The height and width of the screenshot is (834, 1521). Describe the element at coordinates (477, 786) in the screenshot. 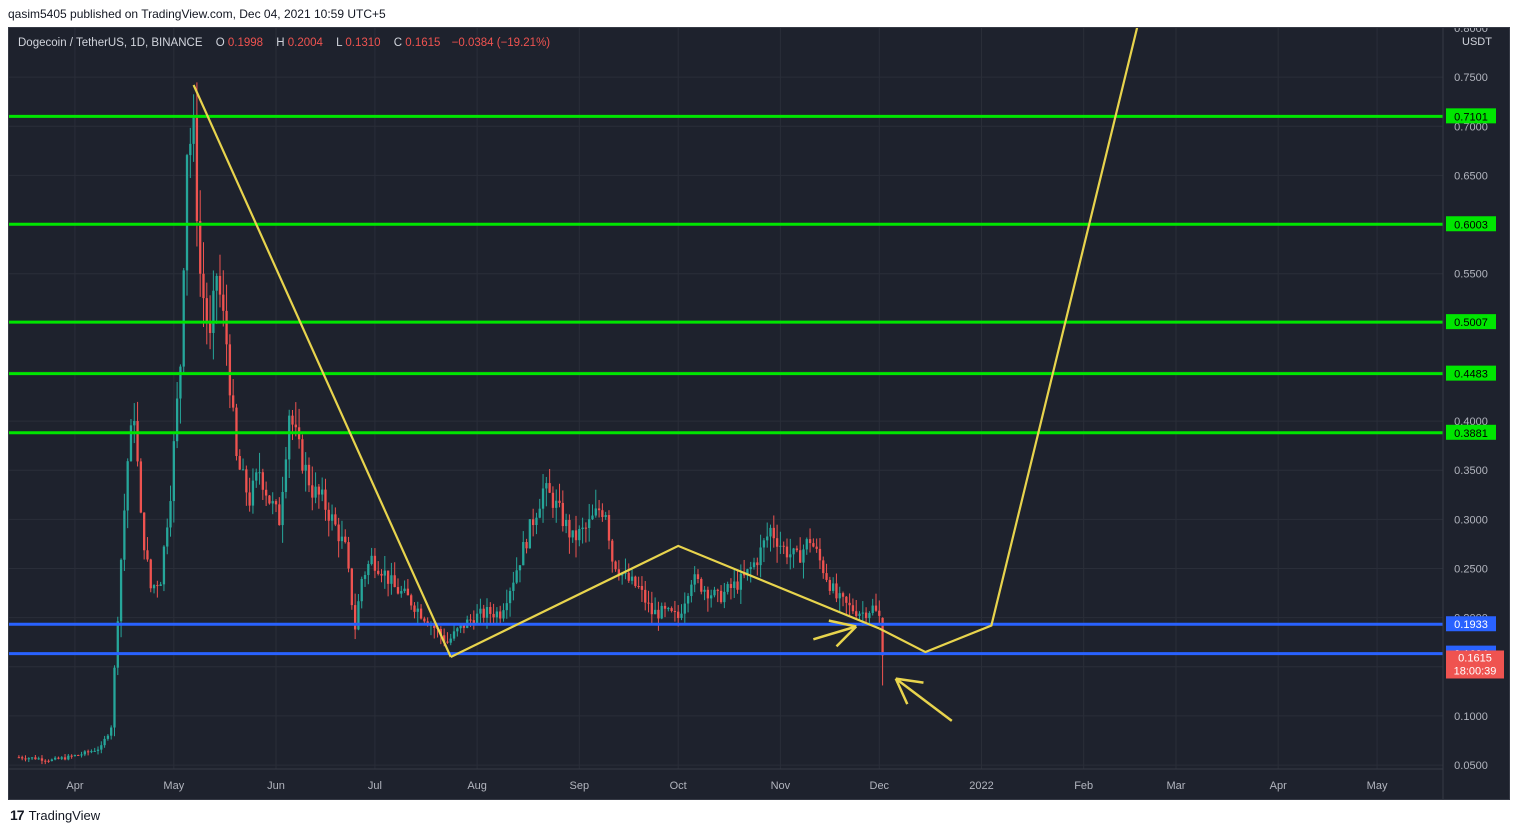

I see `time-tick-label: Aug` at that location.